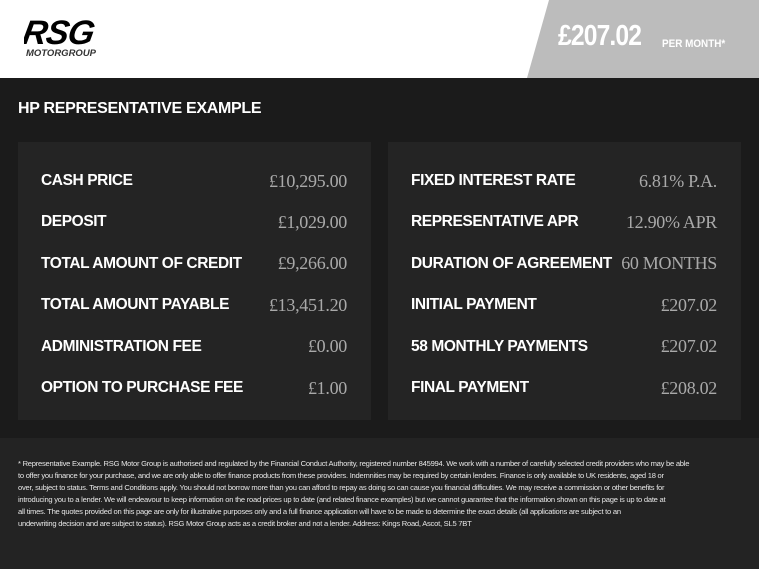 This screenshot has width=759, height=569. I want to click on finance-value: £9,266.00, so click(312, 263).